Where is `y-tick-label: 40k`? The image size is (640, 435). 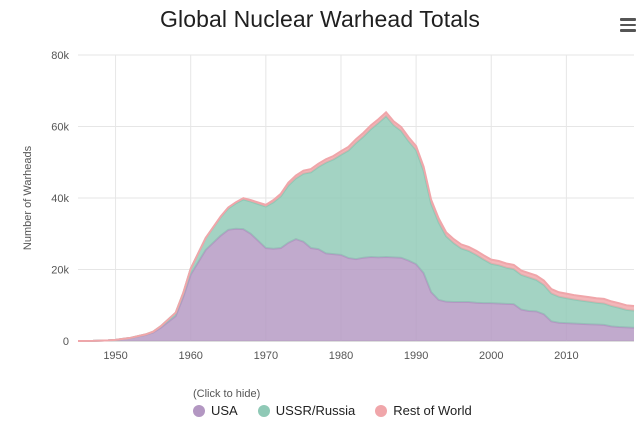
y-tick-label: 40k is located at coordinates (60, 199).